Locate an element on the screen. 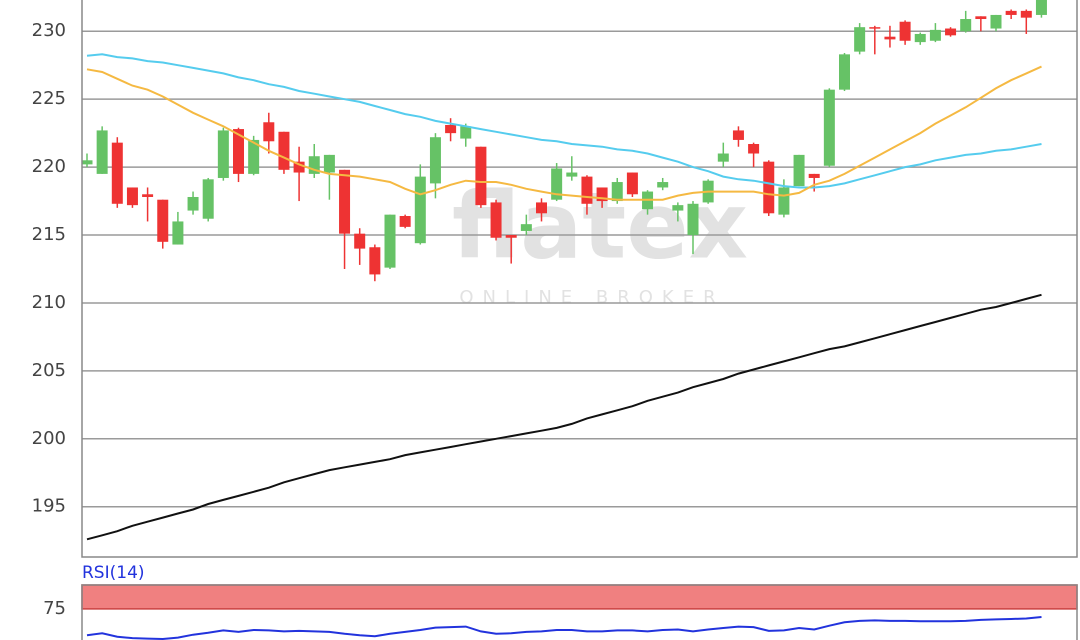 This screenshot has height=640, width=1080. line is located at coordinates (564, 628).